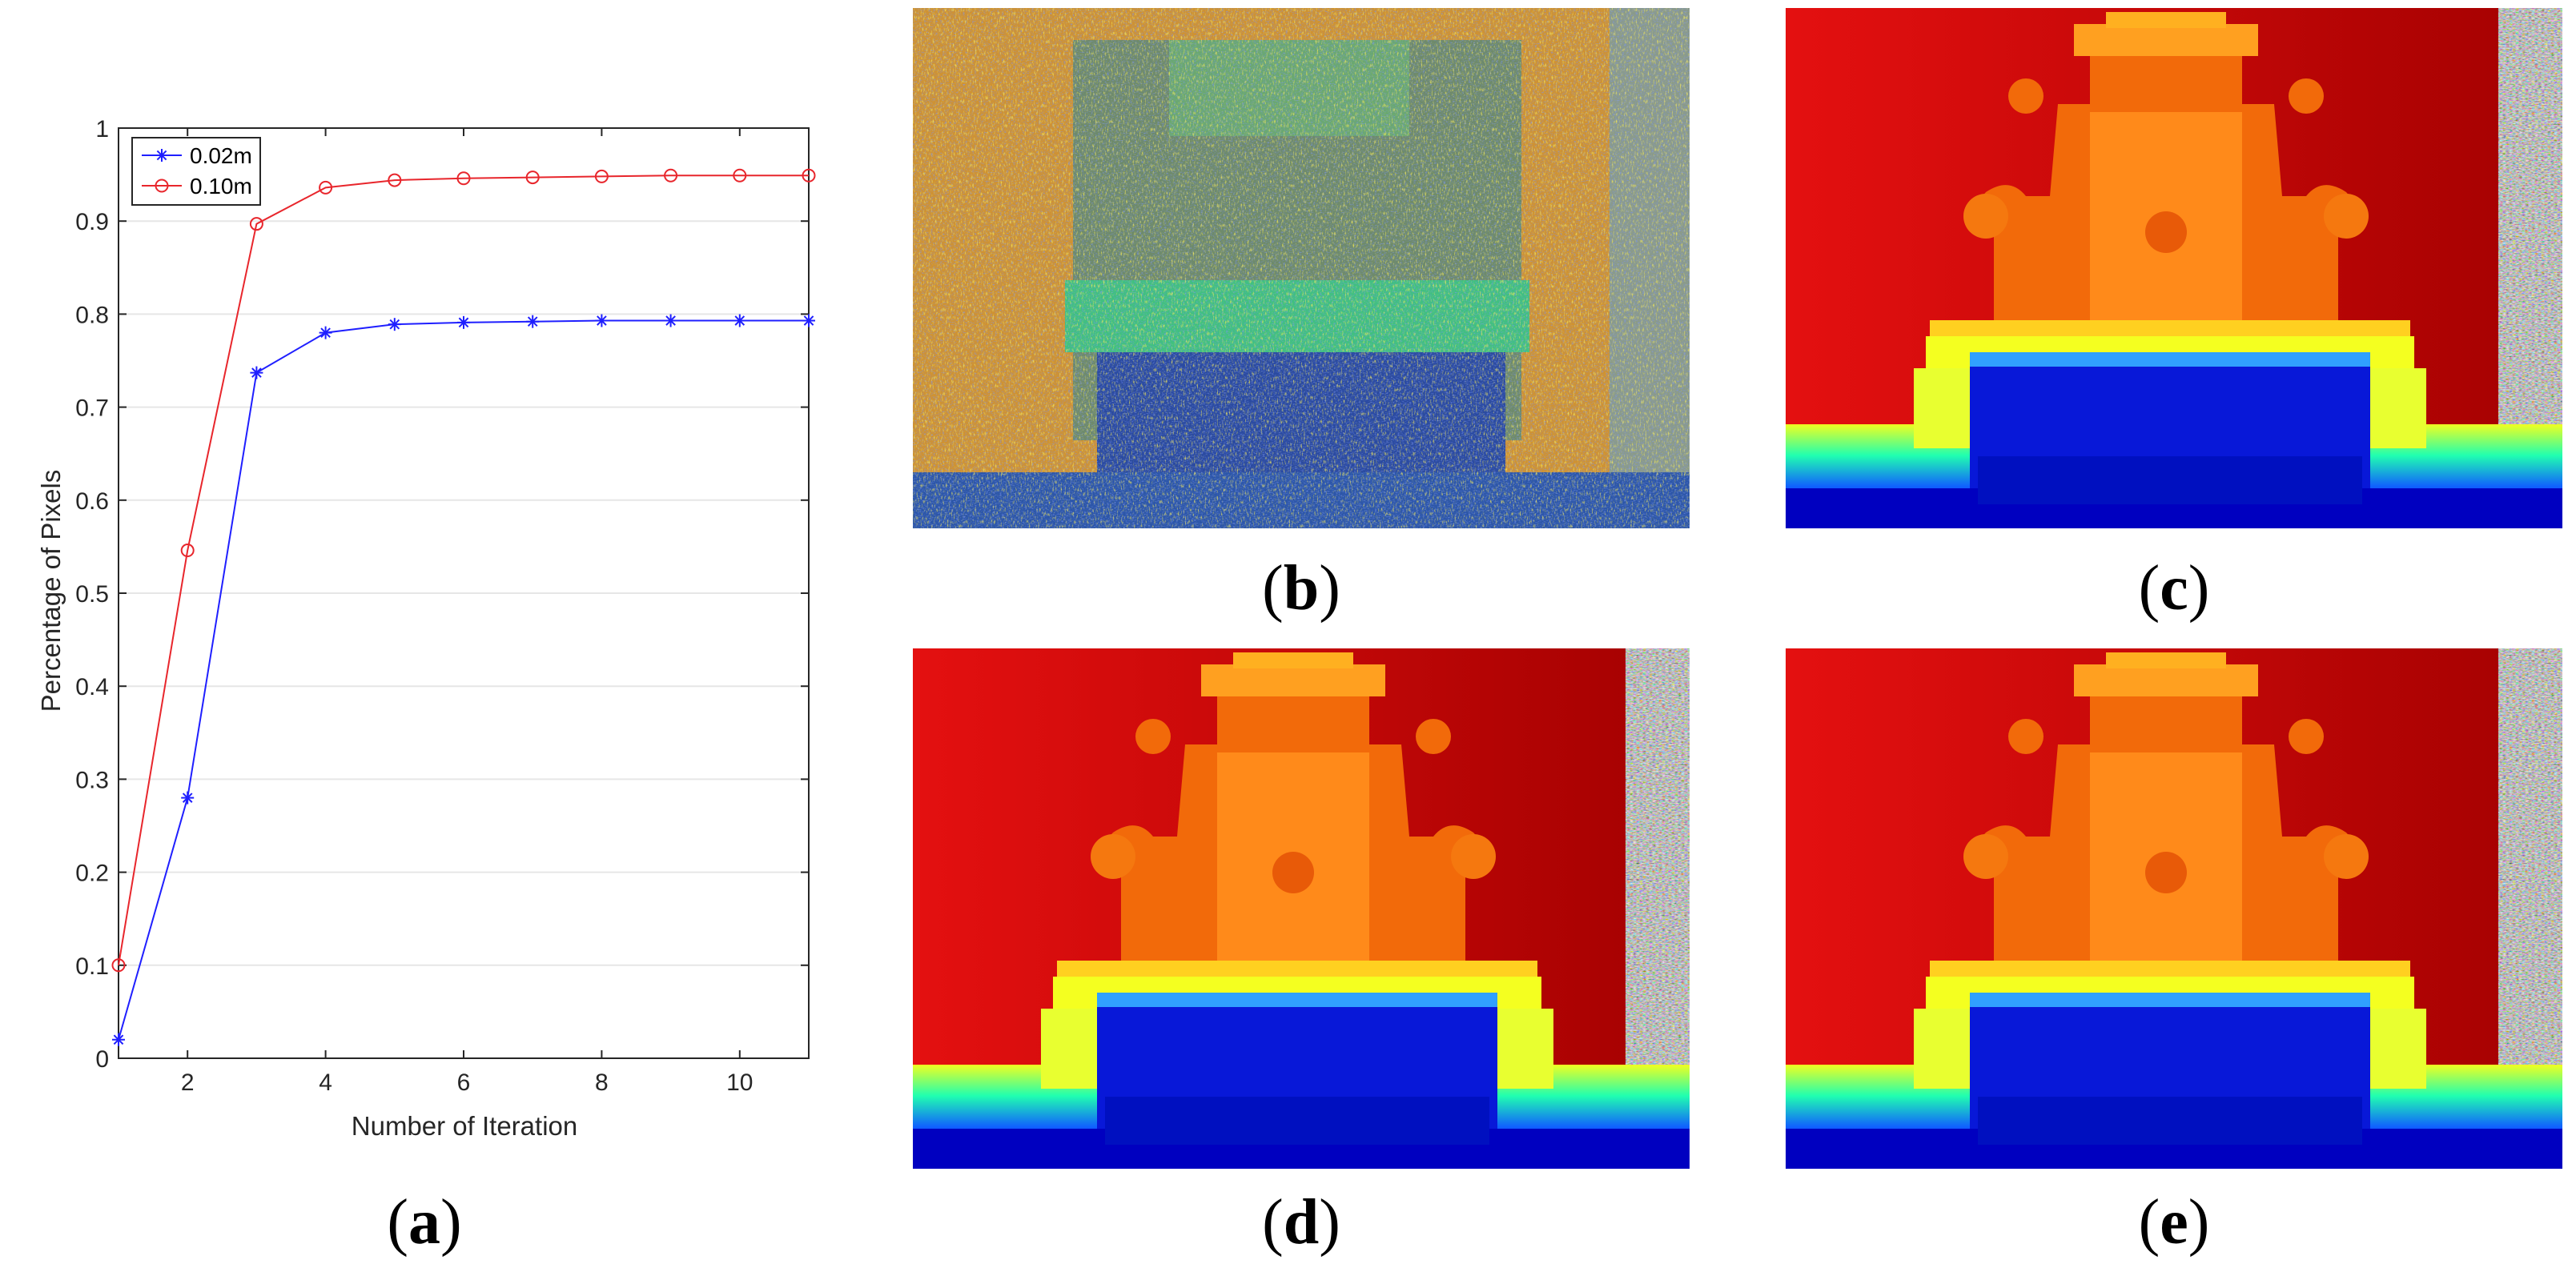 Image resolution: width=2576 pixels, height=1268 pixels. What do you see at coordinates (1301, 1222) in the screenshot?
I see `caption-d: (d)` at bounding box center [1301, 1222].